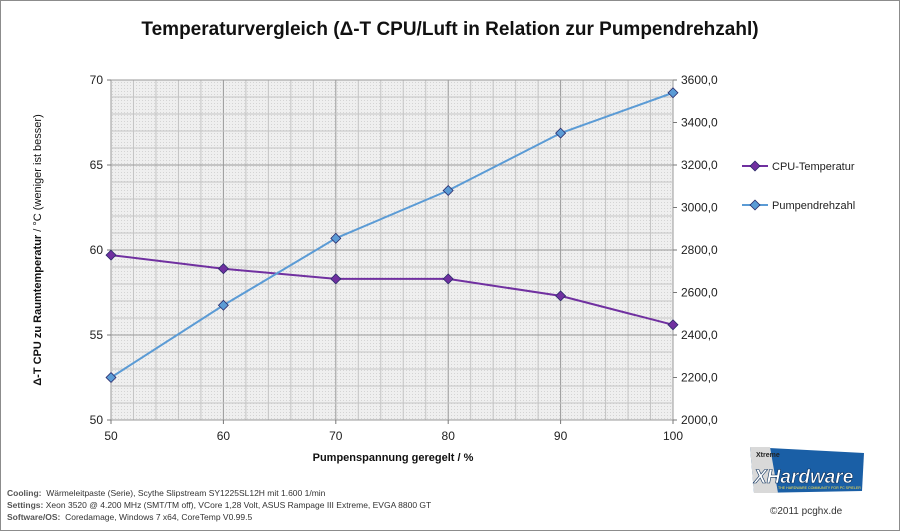 The width and height of the screenshot is (900, 531). Describe the element at coordinates (699, 80) in the screenshot. I see `right-tick-label: 3600,0` at that location.